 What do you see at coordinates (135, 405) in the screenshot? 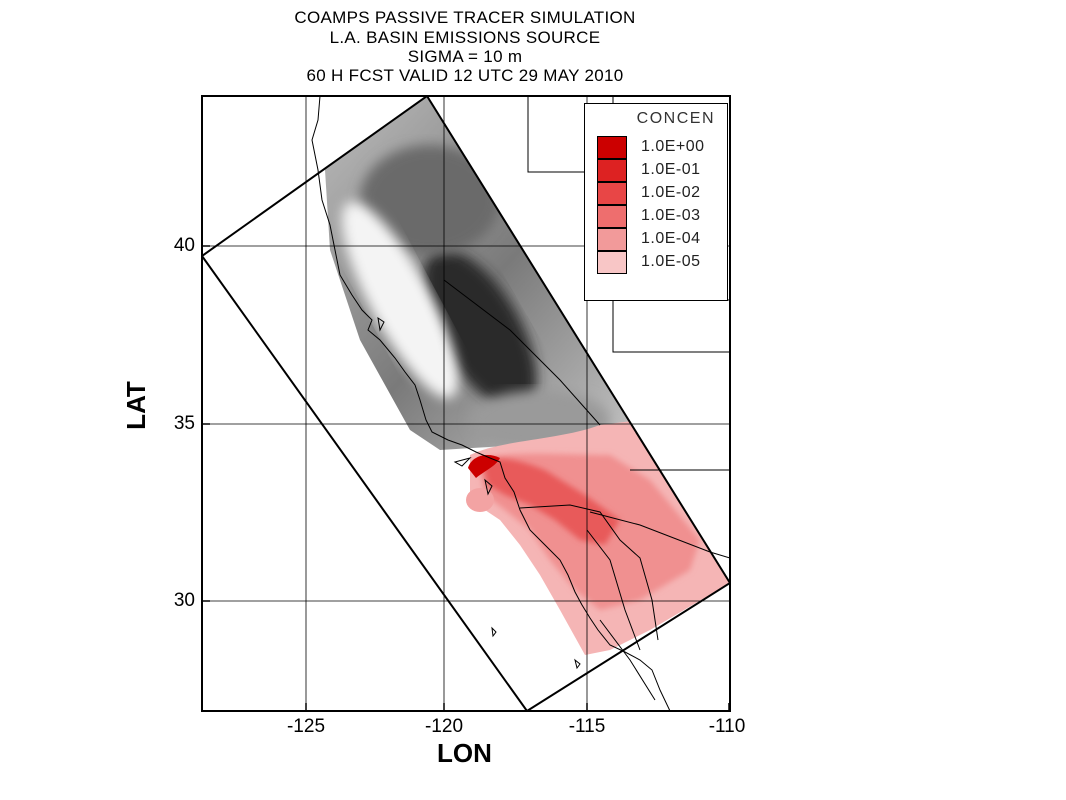
I see `y-axis-title: LAT` at bounding box center [135, 405].